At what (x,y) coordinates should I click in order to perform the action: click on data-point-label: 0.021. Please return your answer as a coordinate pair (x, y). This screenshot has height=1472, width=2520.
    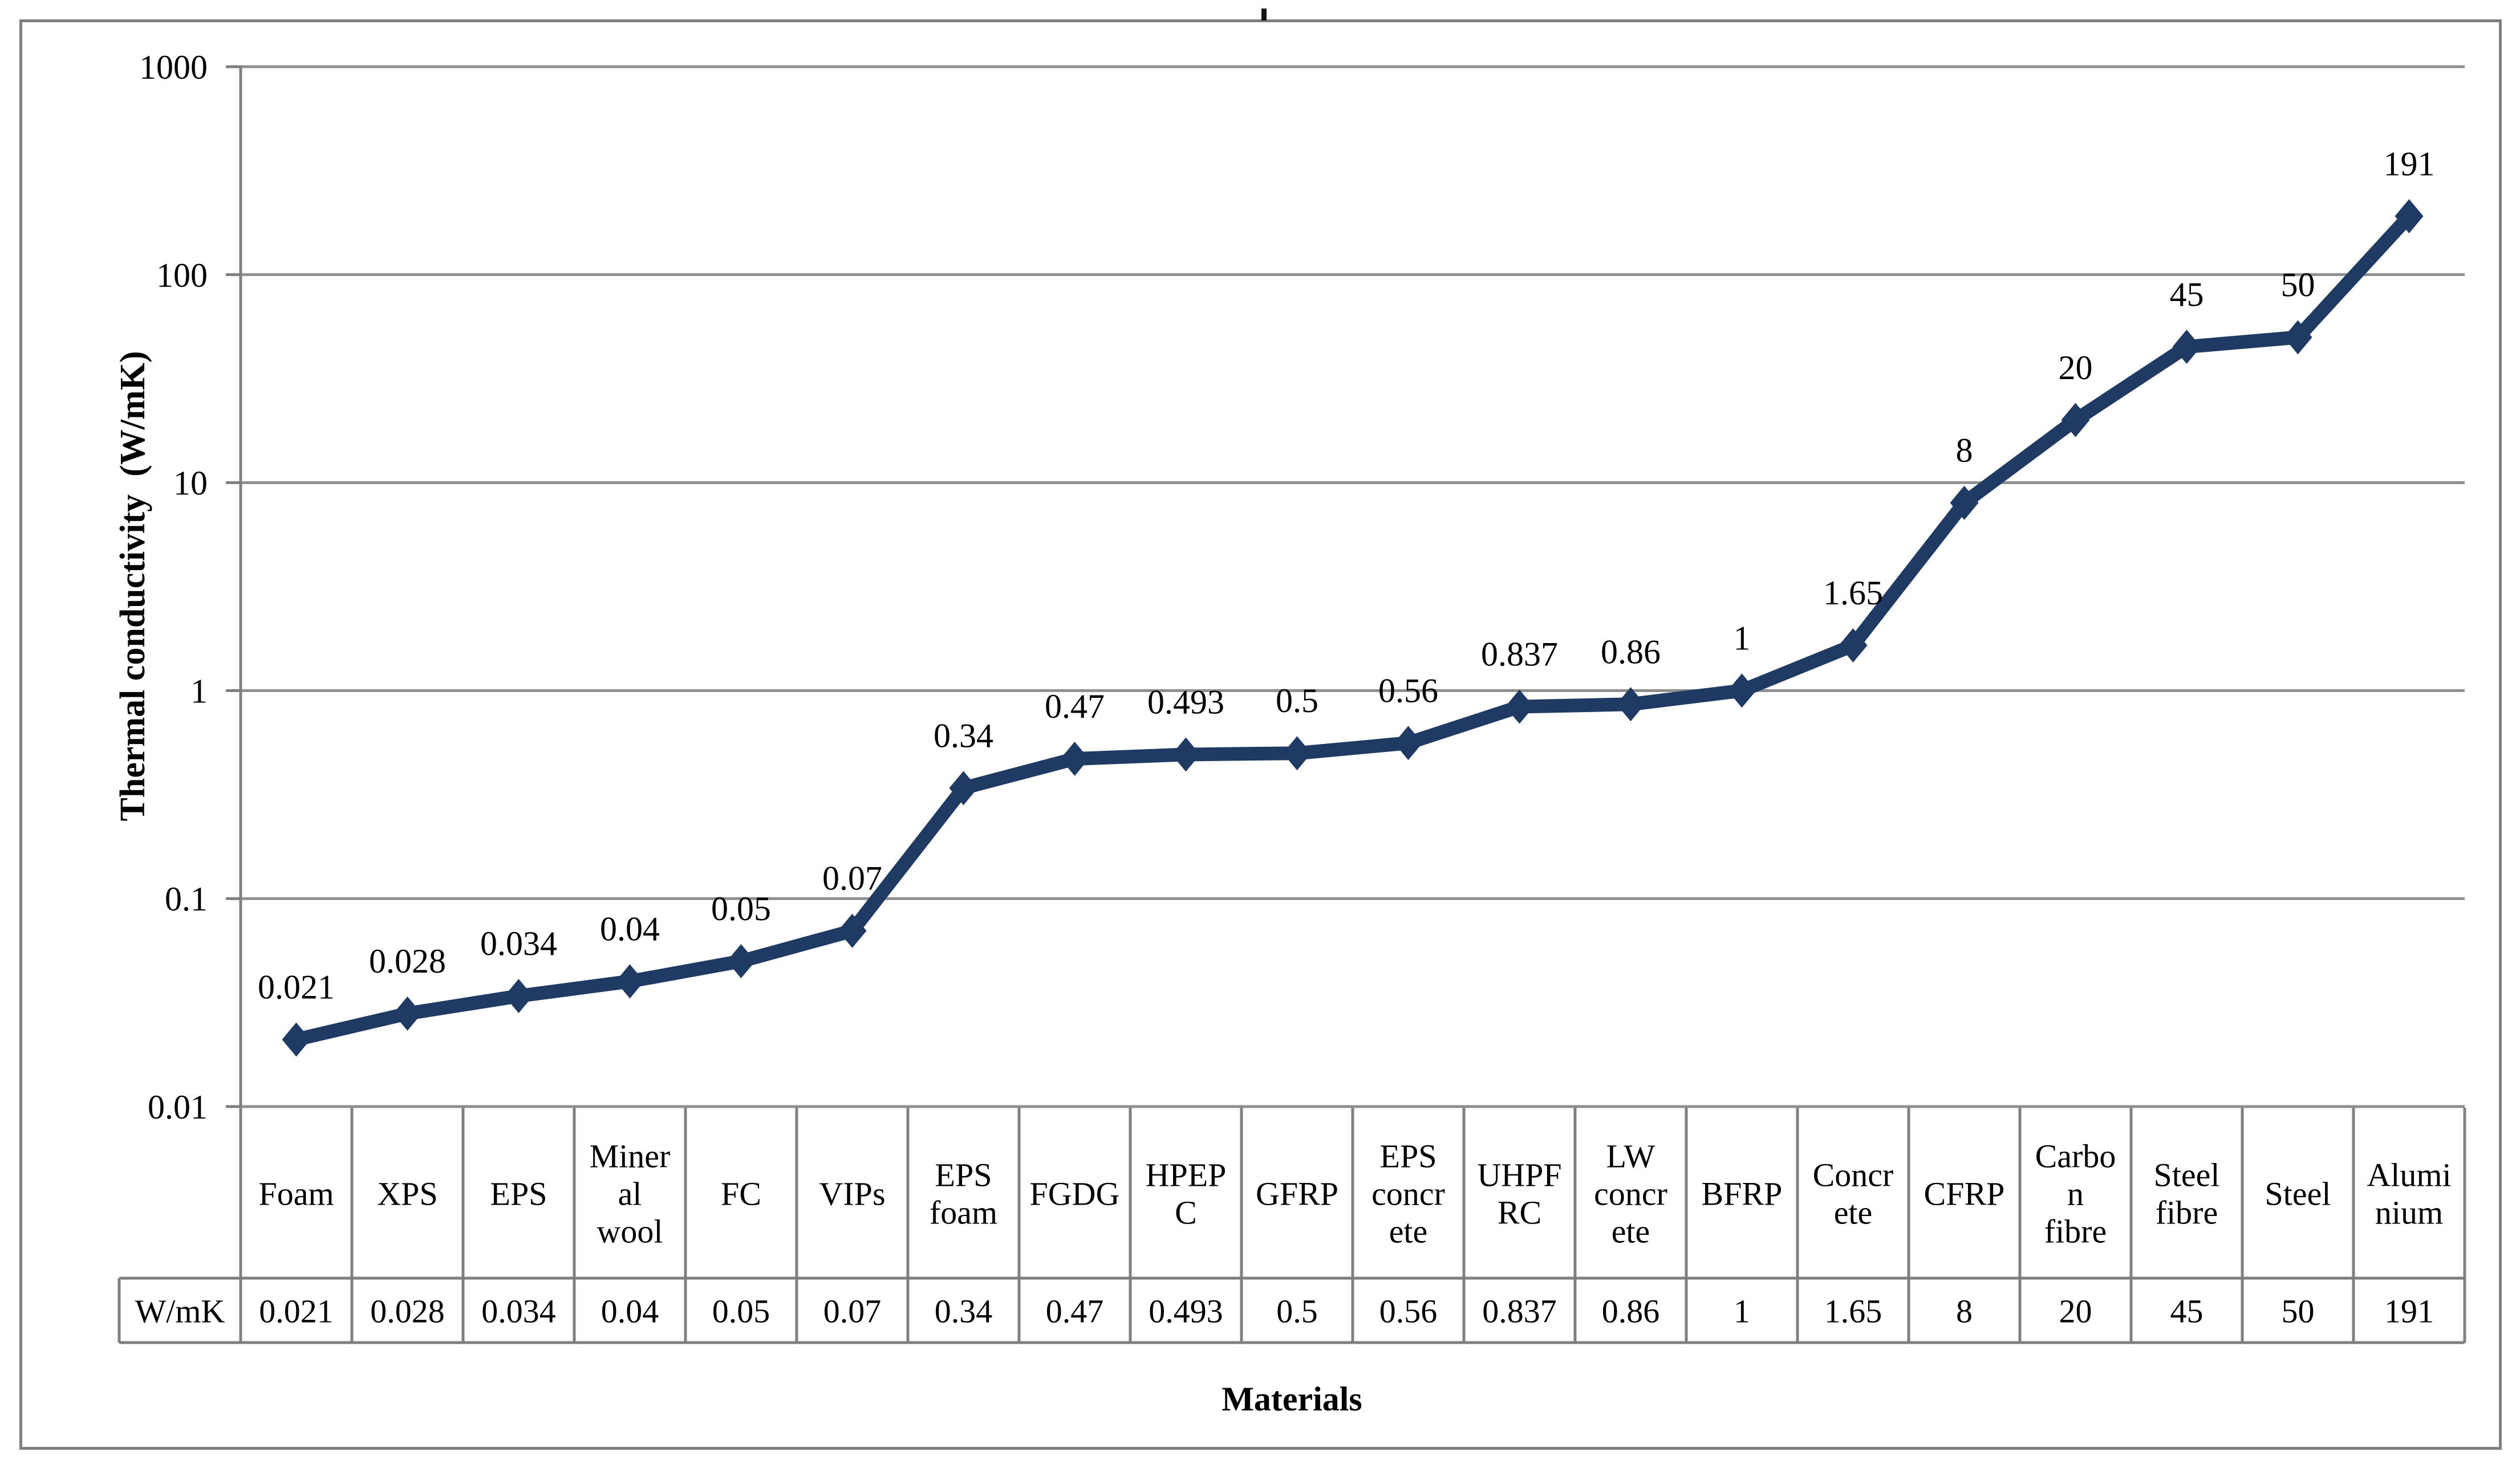
    Looking at the image, I should click on (296, 987).